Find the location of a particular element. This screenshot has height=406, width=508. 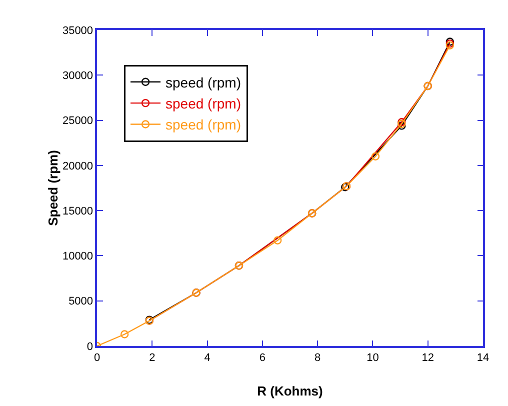

y-tick-label: 20000 is located at coordinates (78, 166).